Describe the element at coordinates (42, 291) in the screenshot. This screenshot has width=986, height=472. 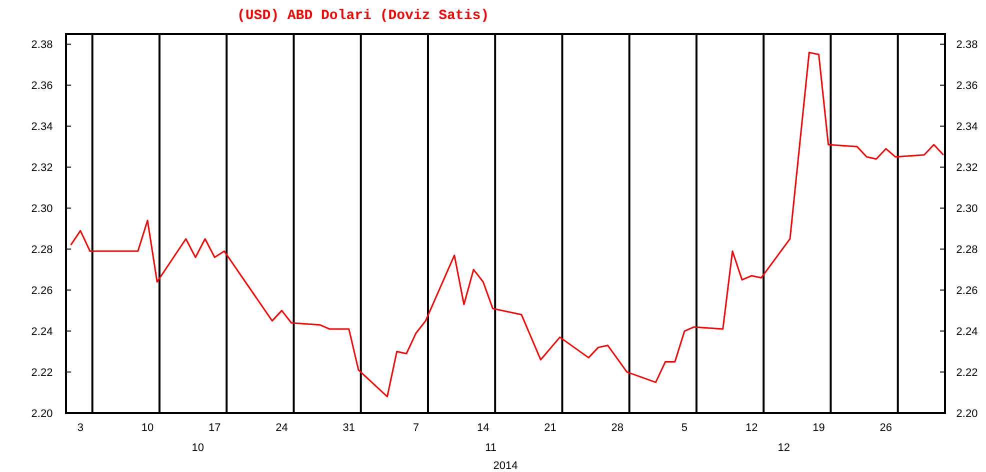
I see `y-tick-label: 2.26` at that location.